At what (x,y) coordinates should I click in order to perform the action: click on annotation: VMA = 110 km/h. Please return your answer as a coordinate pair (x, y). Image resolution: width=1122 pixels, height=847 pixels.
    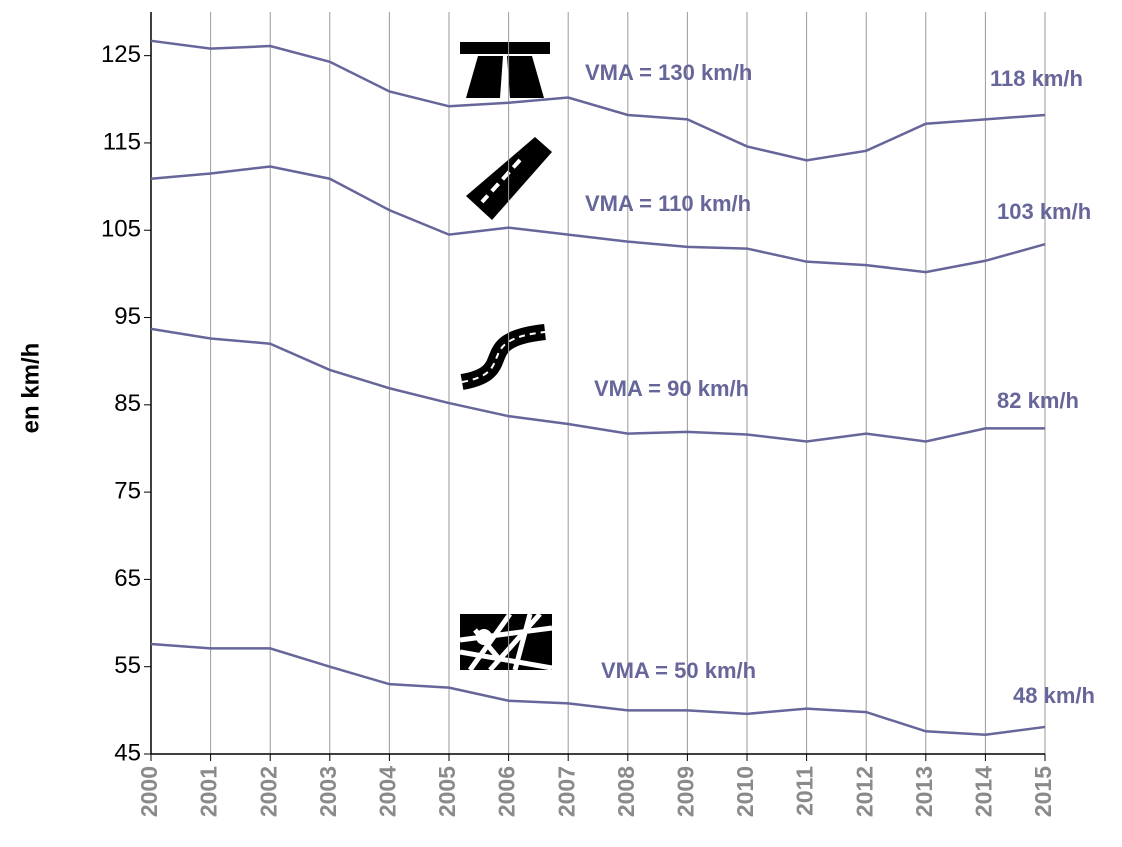
    Looking at the image, I should click on (668, 203).